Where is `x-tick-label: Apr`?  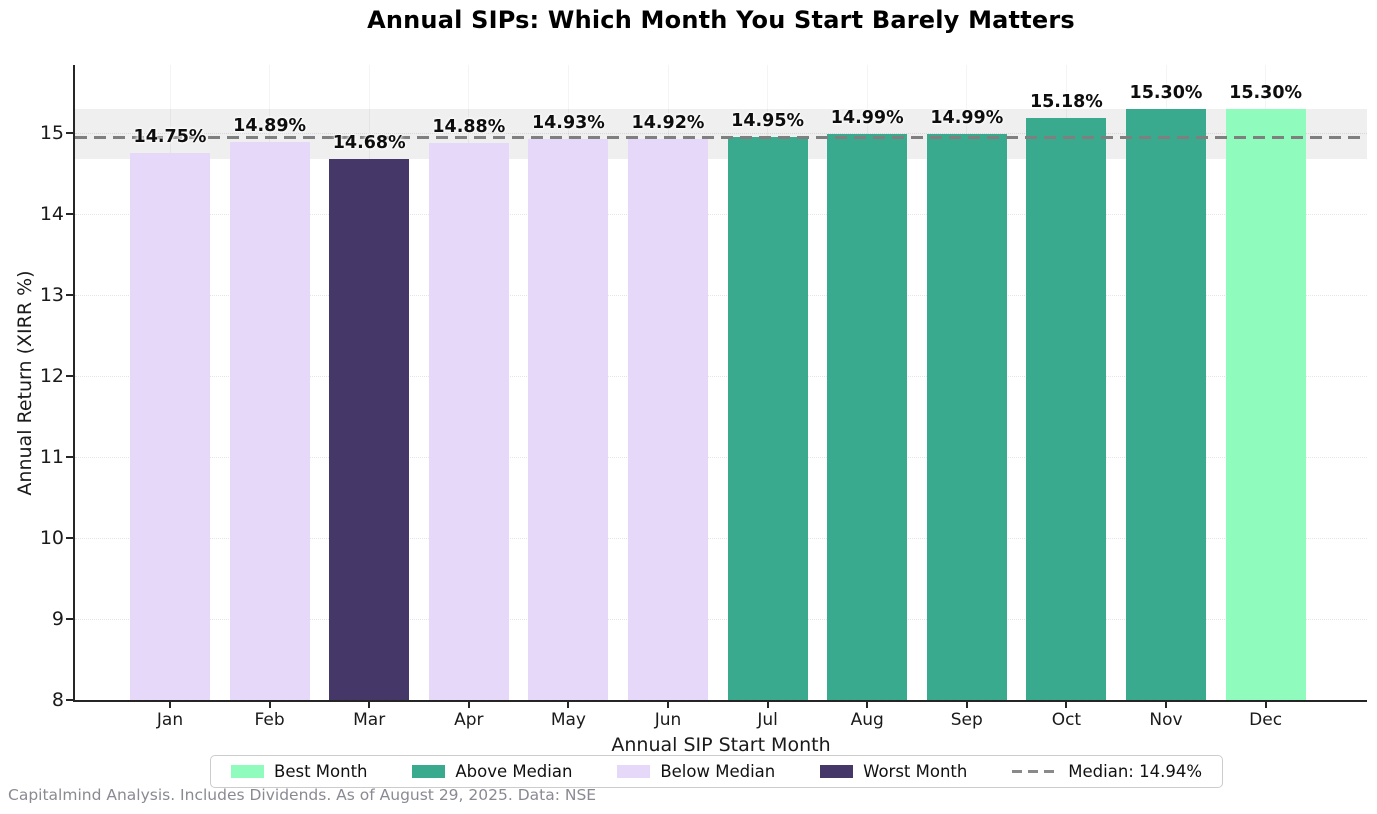 x-tick-label: Apr is located at coordinates (469, 720).